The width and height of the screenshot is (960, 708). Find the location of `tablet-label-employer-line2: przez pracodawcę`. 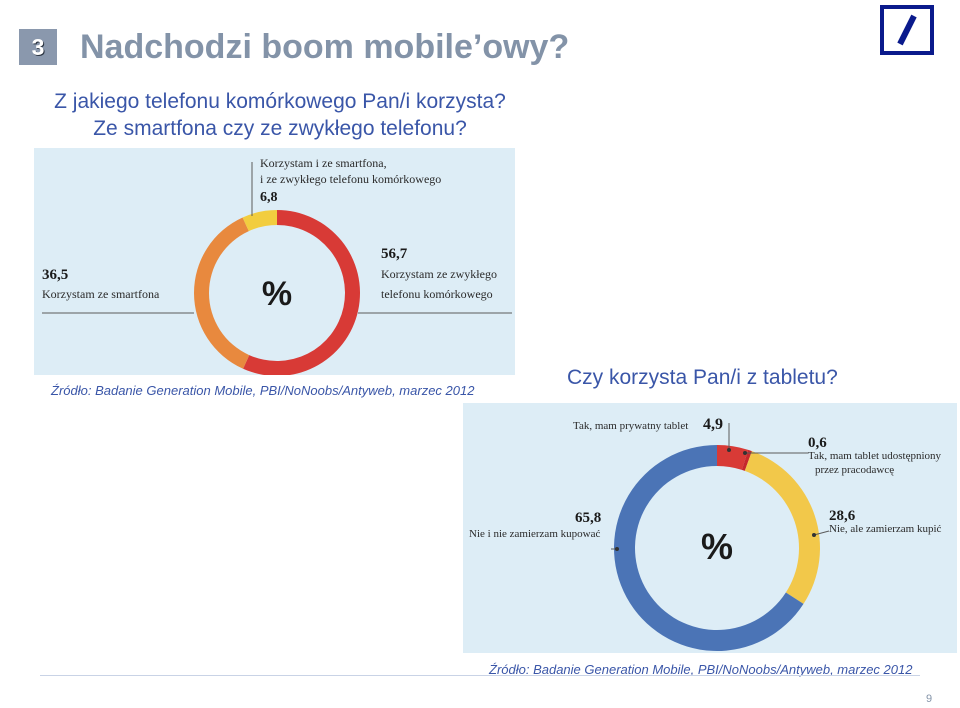

tablet-label-employer-line2: przez pracodawcę is located at coordinates (854, 470).